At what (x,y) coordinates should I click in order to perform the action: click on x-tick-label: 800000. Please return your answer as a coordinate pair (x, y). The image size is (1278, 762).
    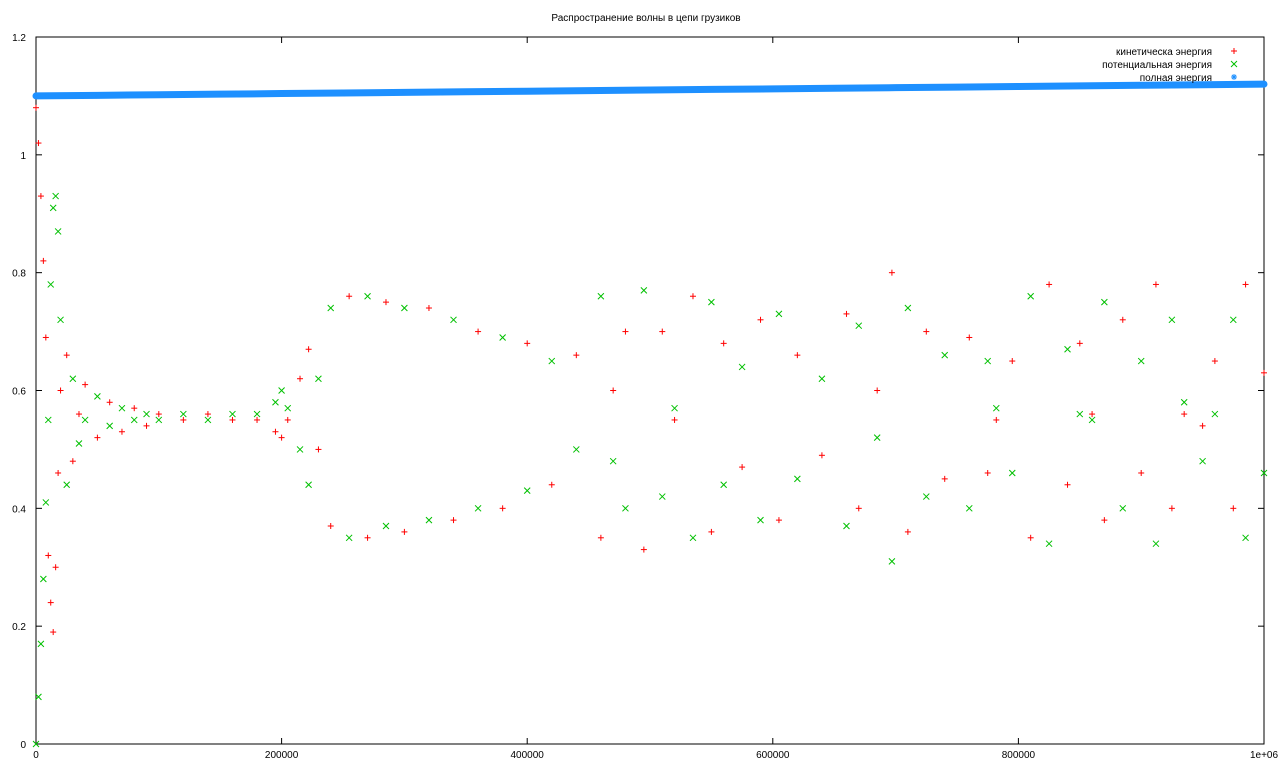
    Looking at the image, I should click on (1019, 755).